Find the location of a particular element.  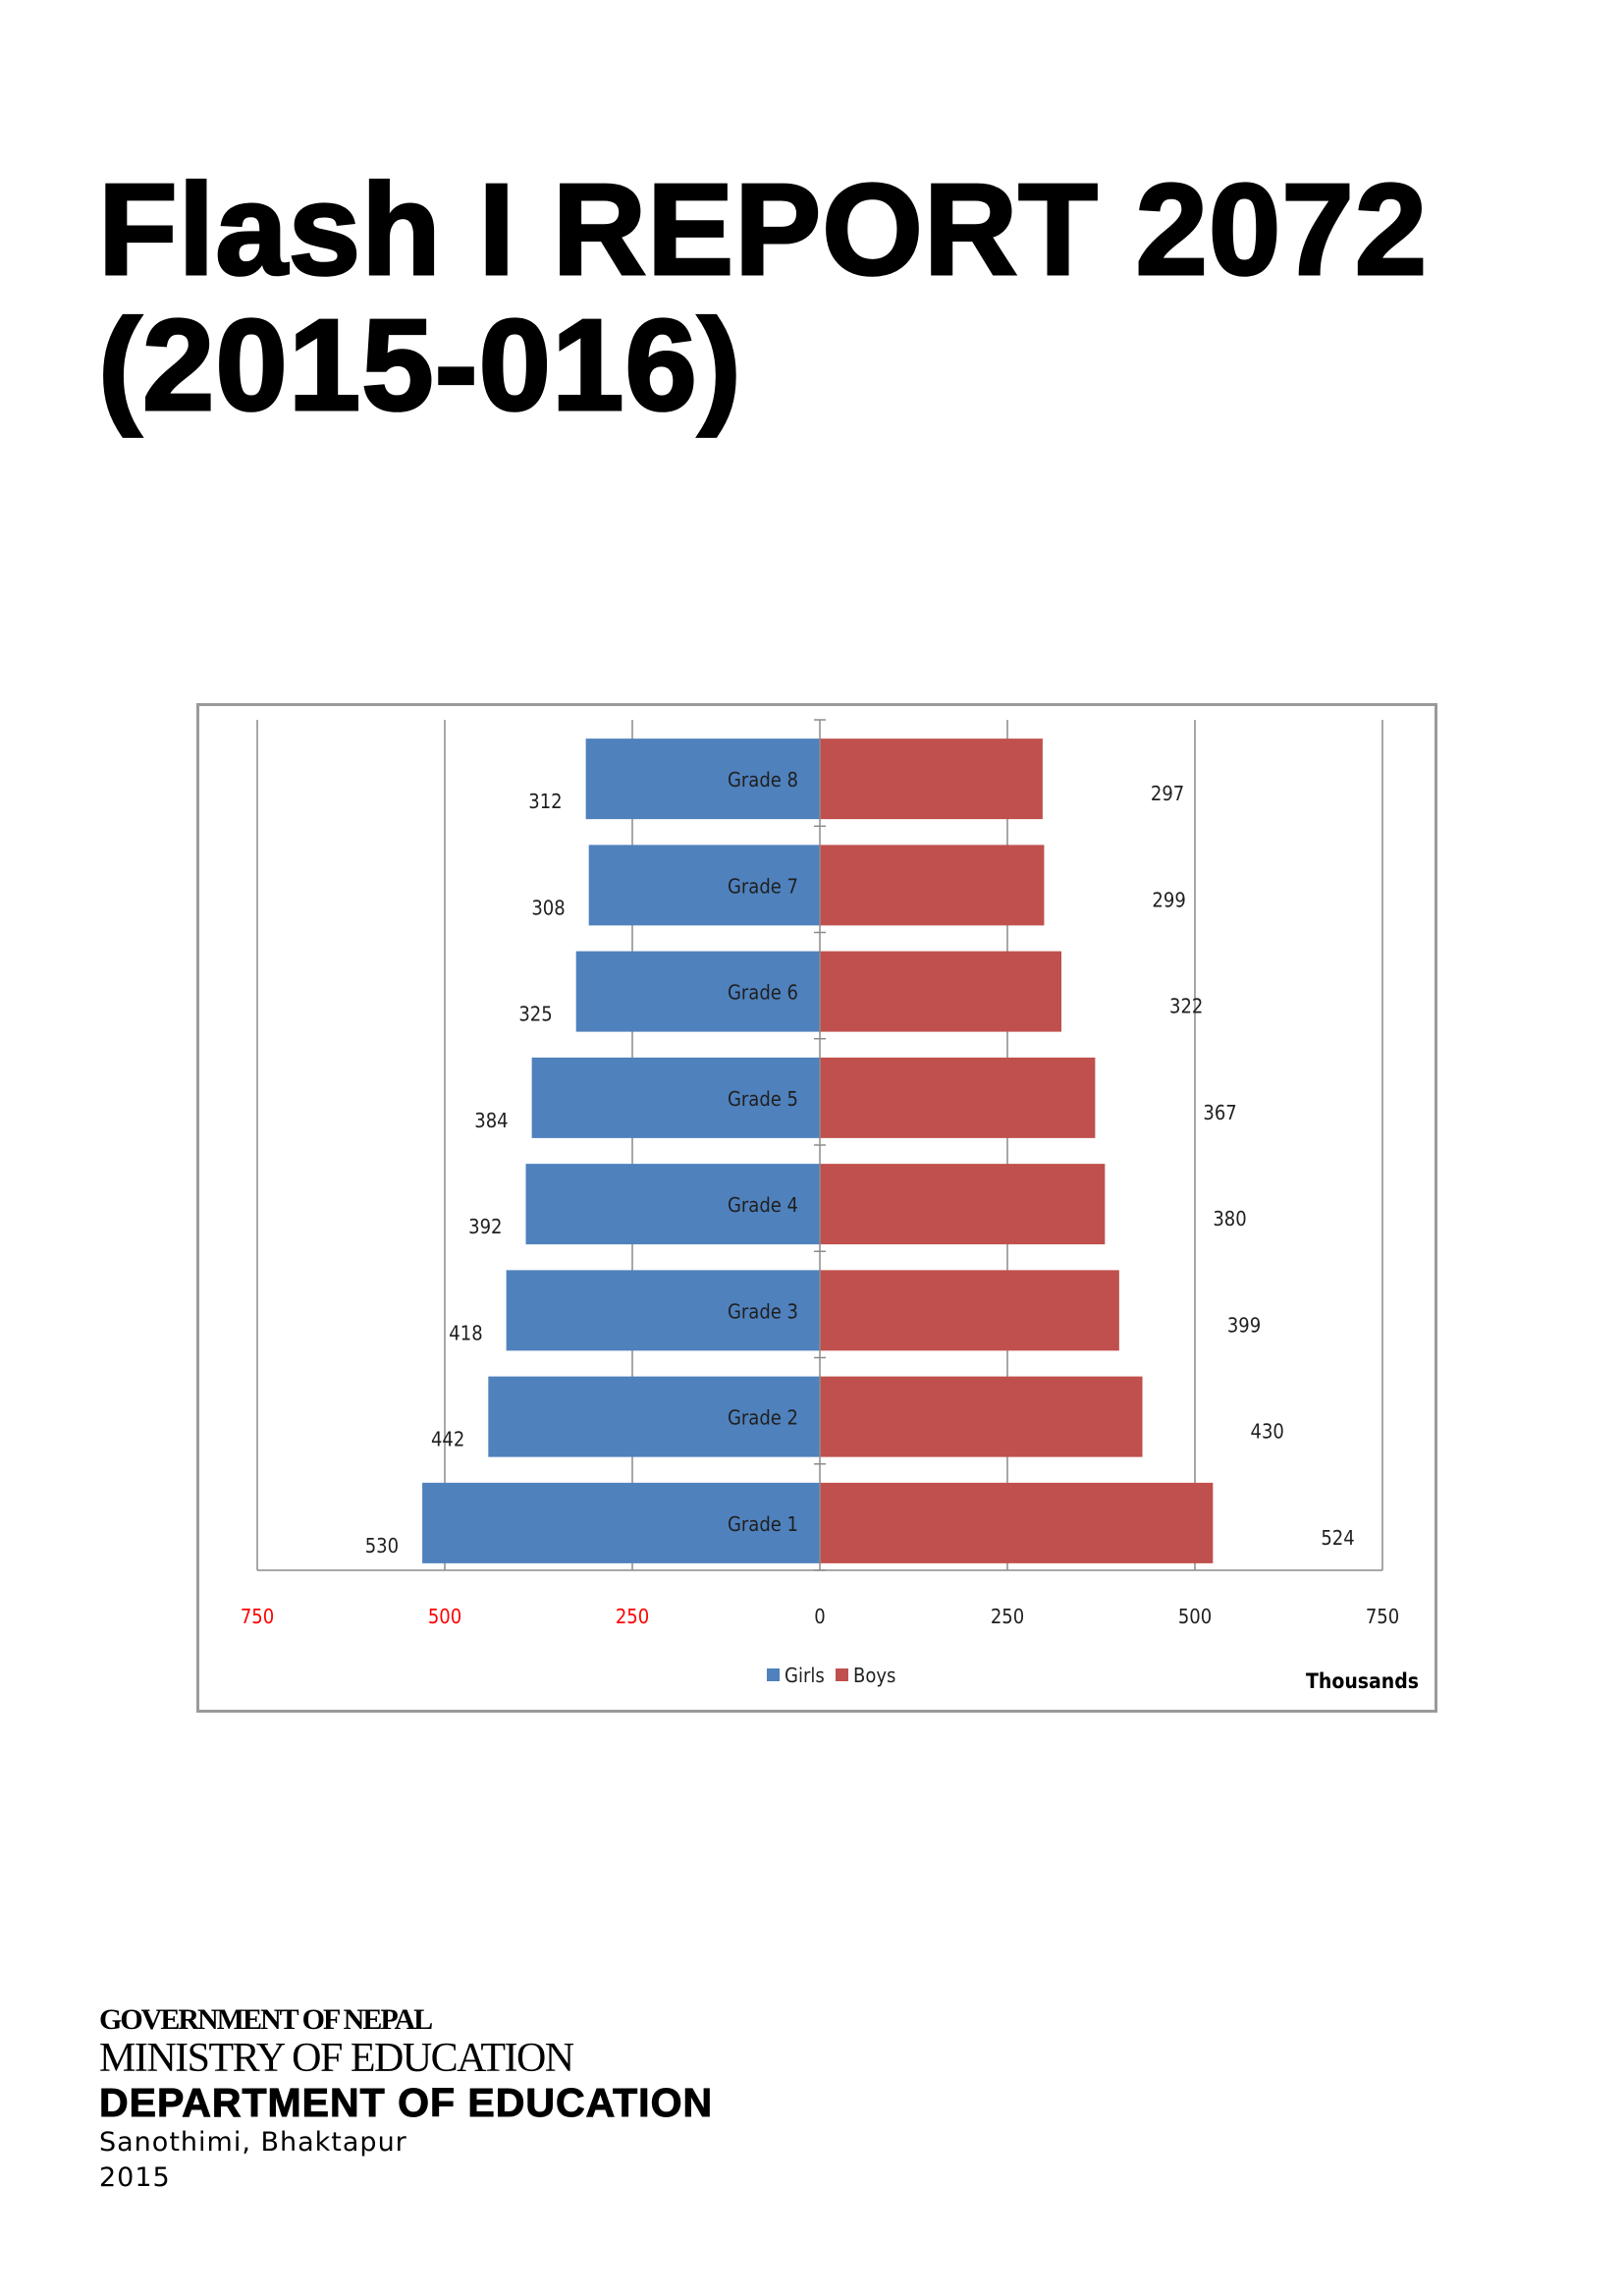

category-label: Grade 6 is located at coordinates (763, 993).